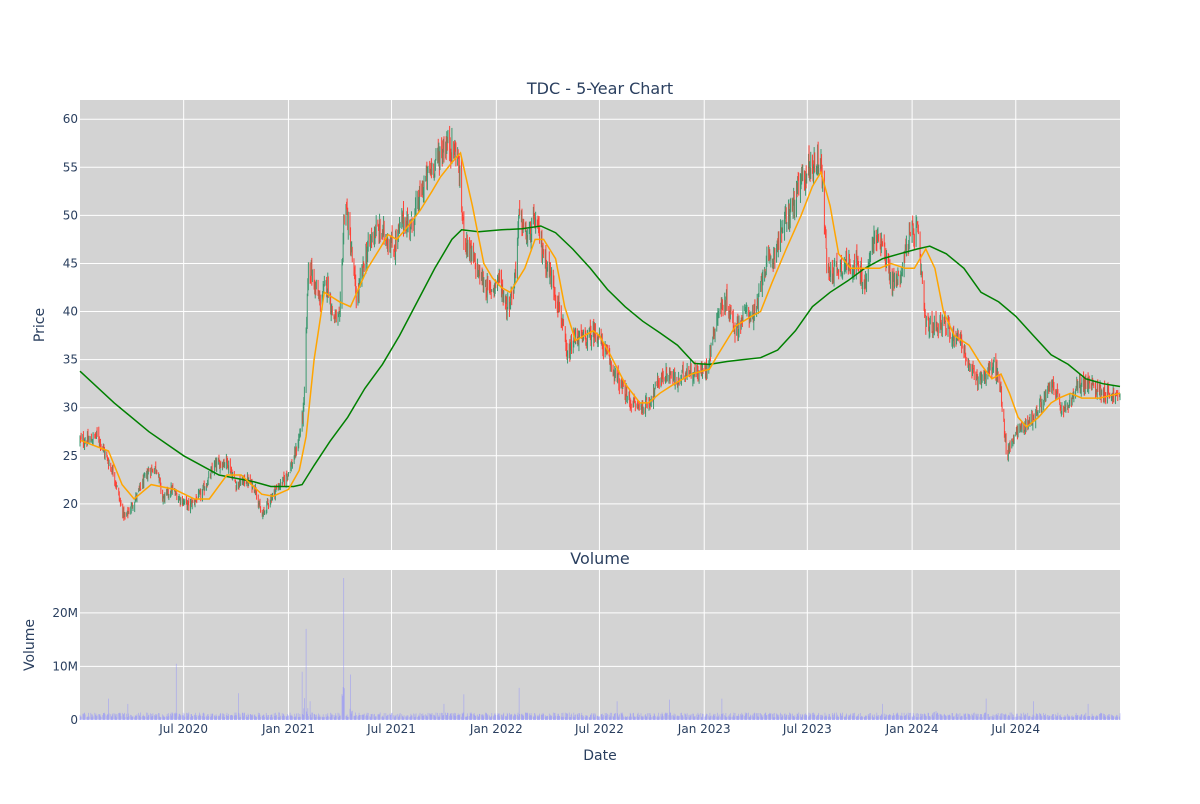  Describe the element at coordinates (40, 325) in the screenshot. I see `price-y-axis-label: Price` at that location.